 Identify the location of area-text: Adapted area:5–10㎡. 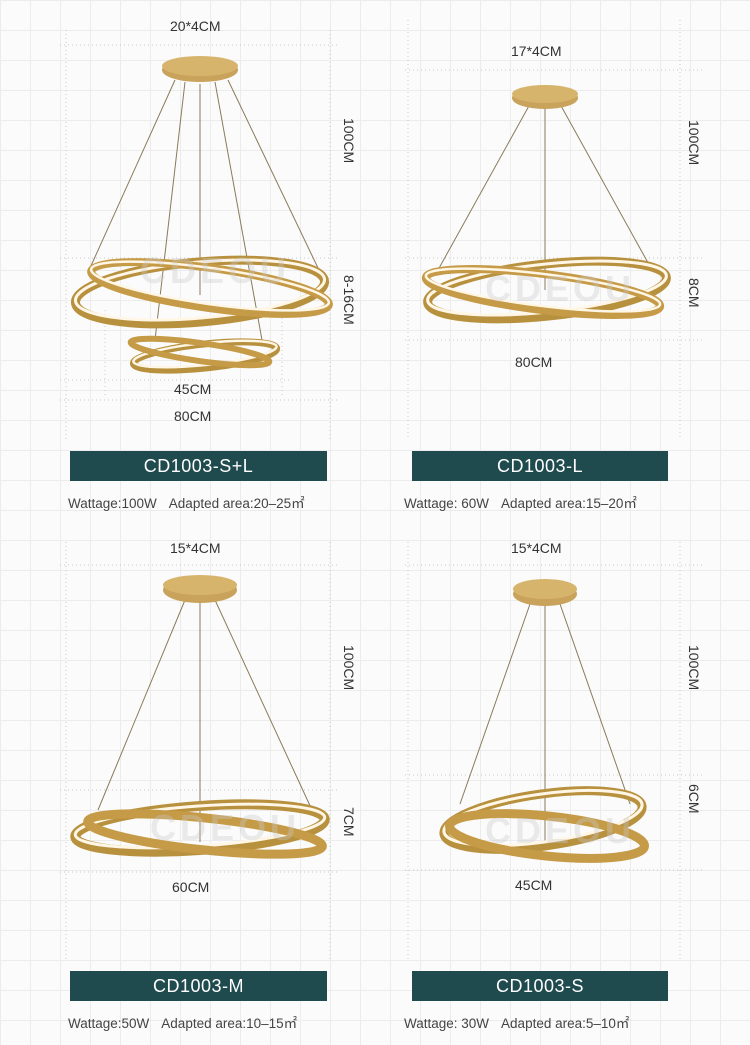
(565, 1023).